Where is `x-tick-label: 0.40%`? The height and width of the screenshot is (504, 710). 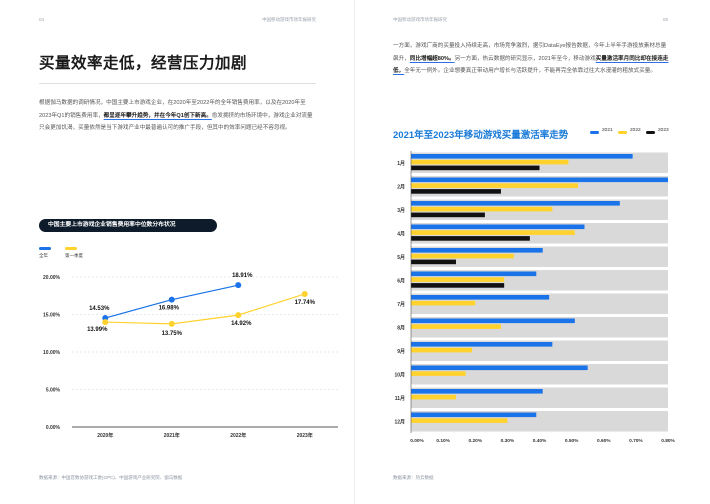 x-tick-label: 0.40% is located at coordinates (540, 441).